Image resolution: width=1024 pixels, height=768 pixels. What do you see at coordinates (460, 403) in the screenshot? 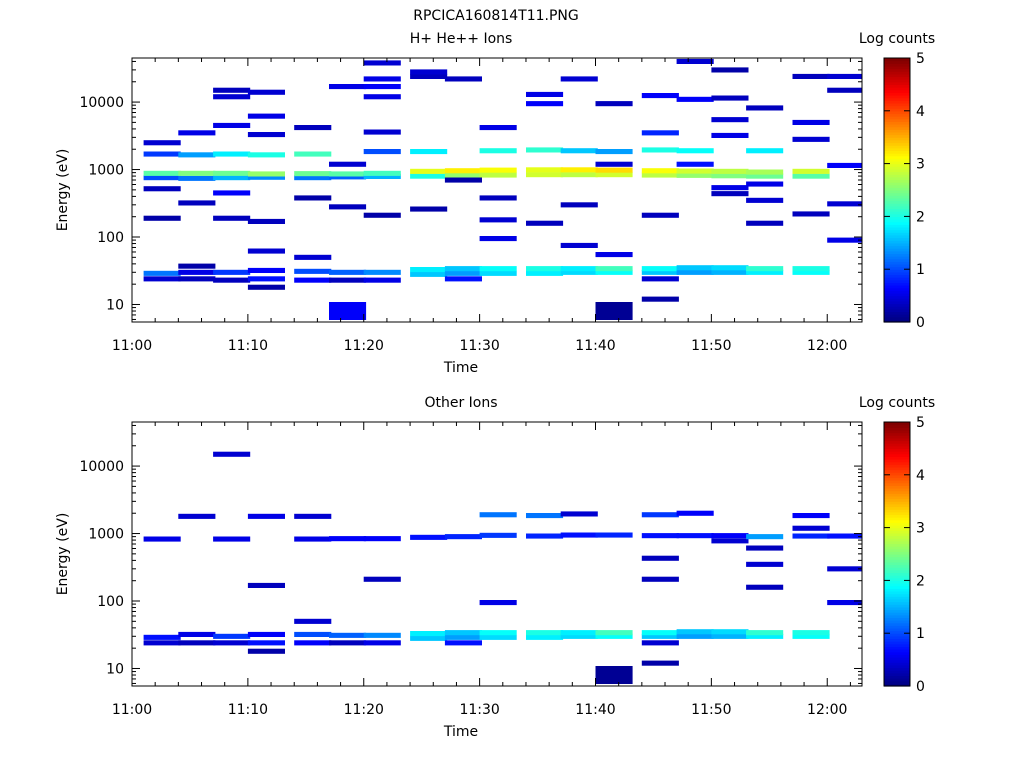
I see `panel-title: Other Ions` at bounding box center [460, 403].